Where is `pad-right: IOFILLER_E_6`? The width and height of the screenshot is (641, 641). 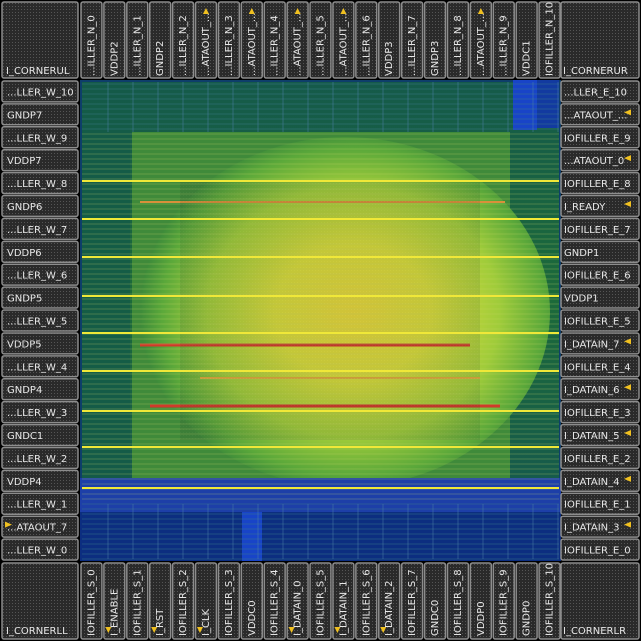
pad-right: IOFILLER_E_6 is located at coordinates (600, 274).